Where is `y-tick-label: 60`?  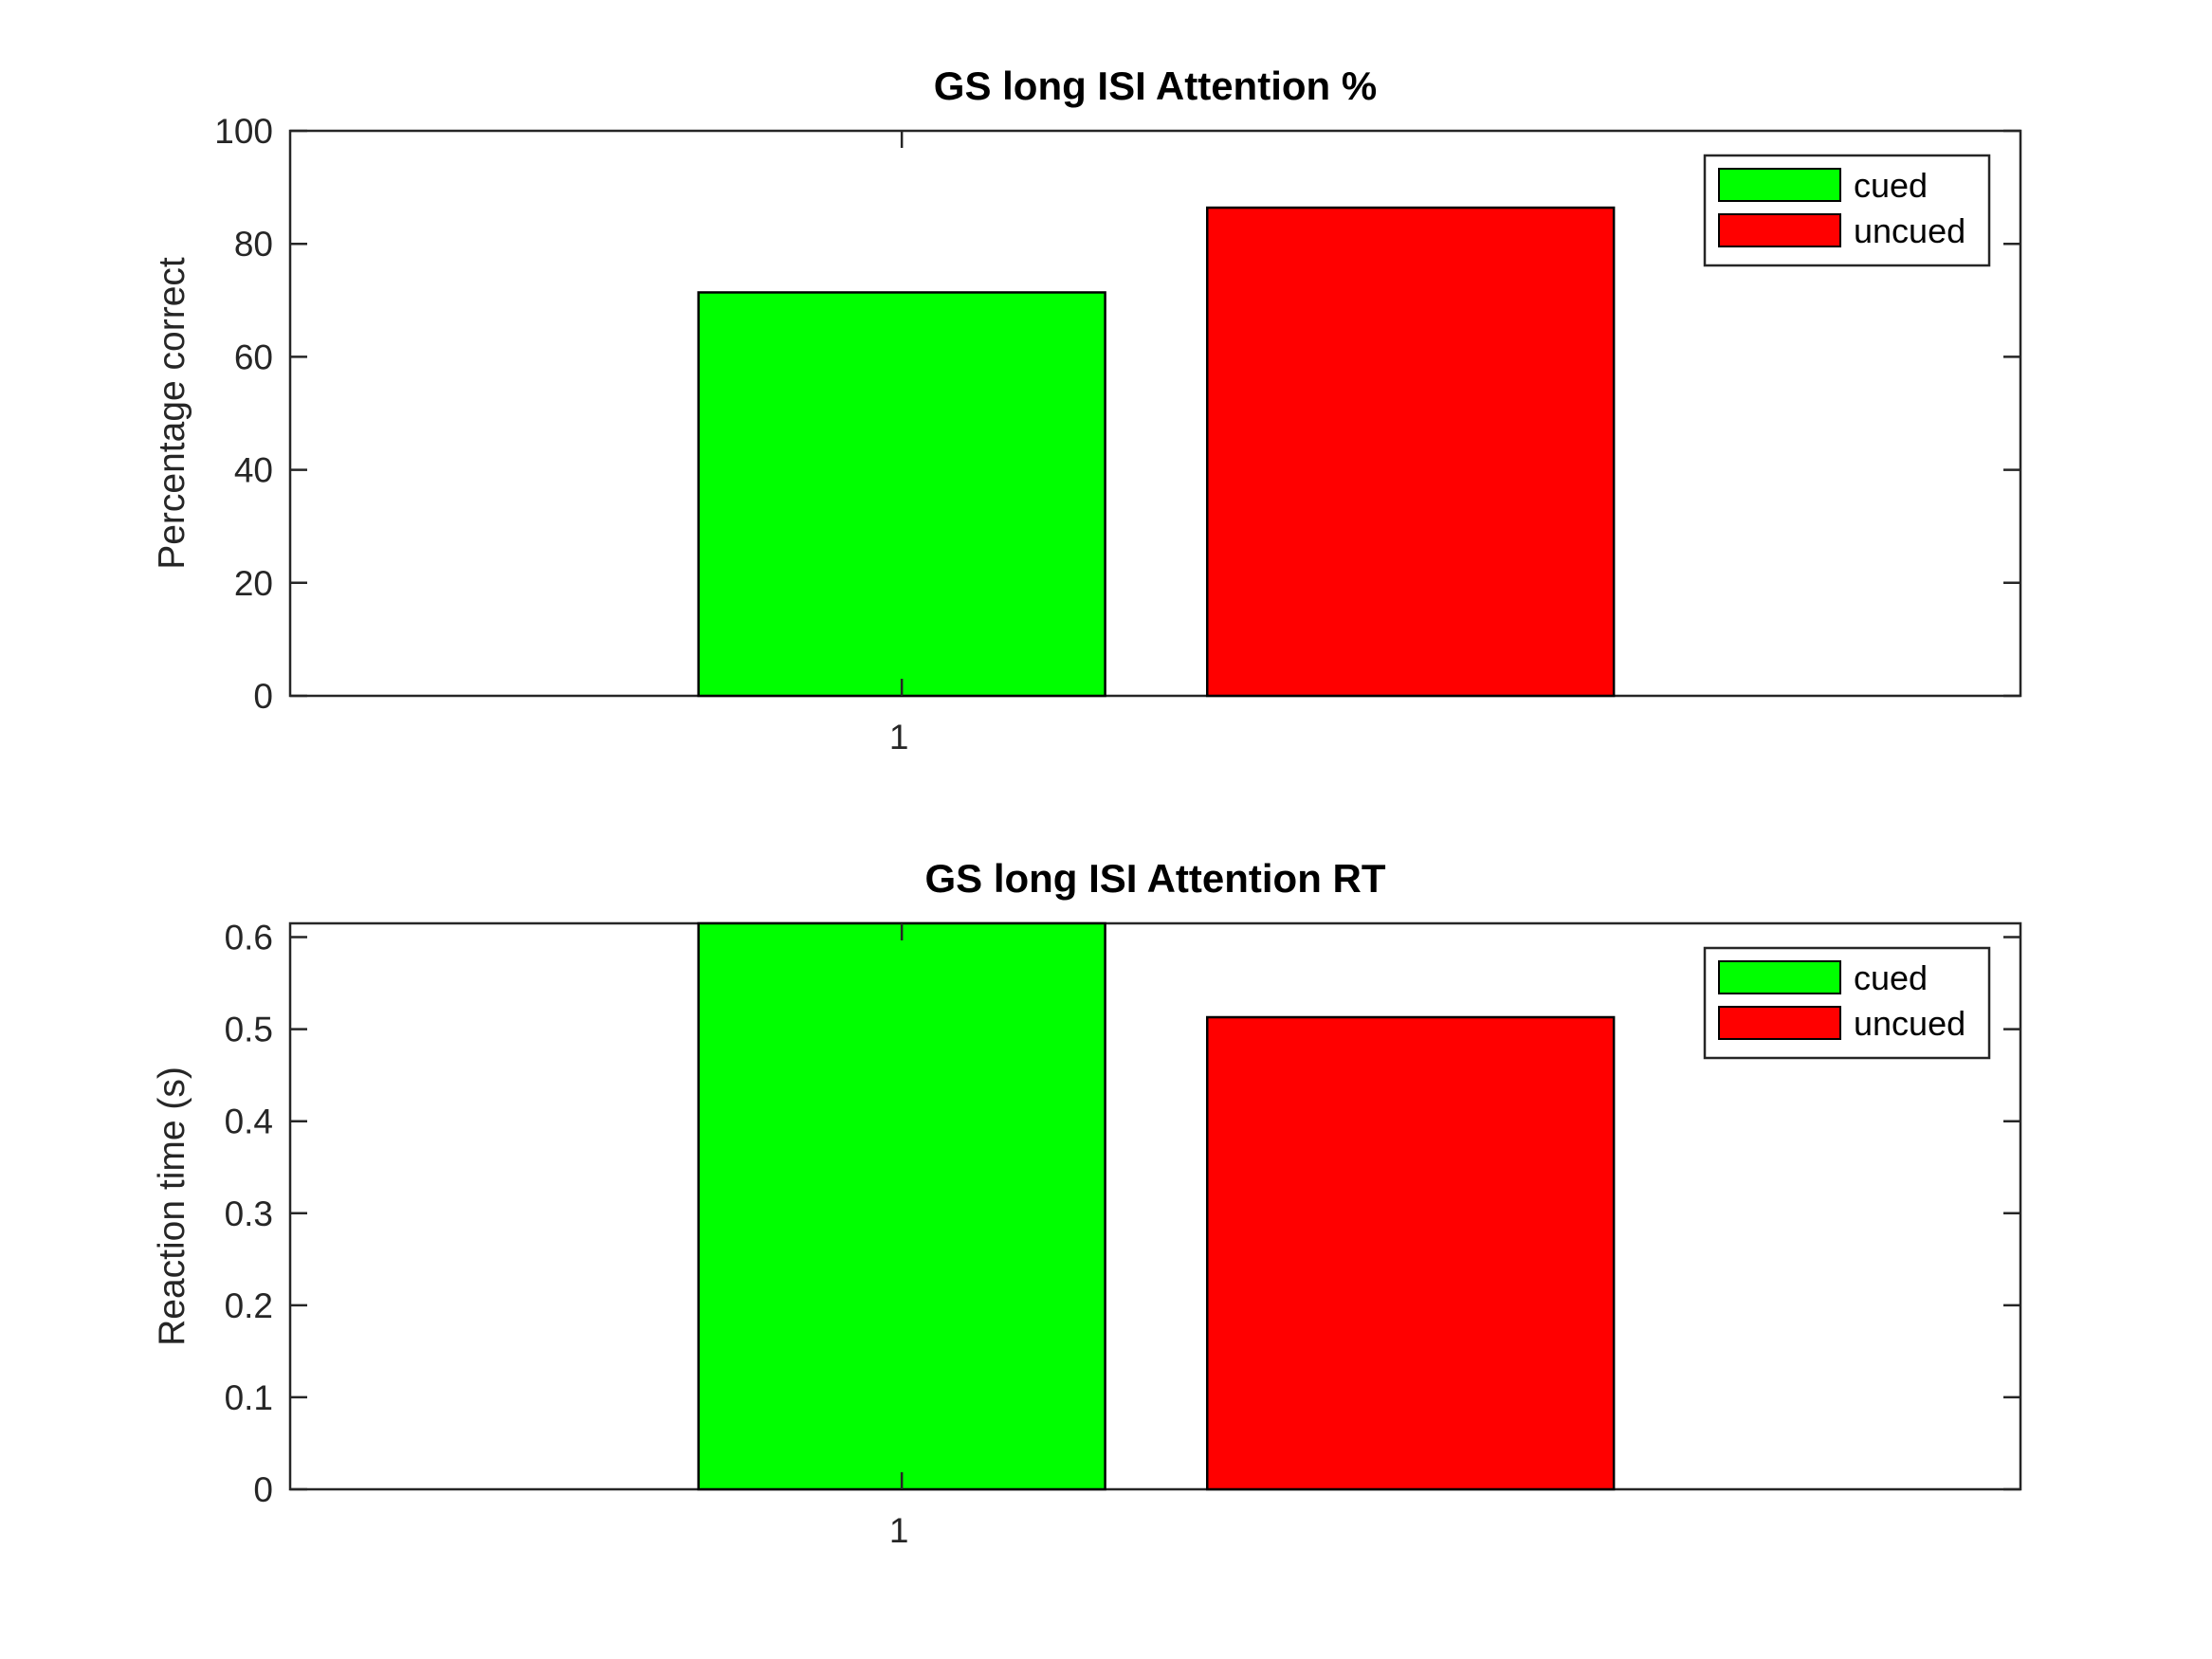 y-tick-label: 60 is located at coordinates (253, 356).